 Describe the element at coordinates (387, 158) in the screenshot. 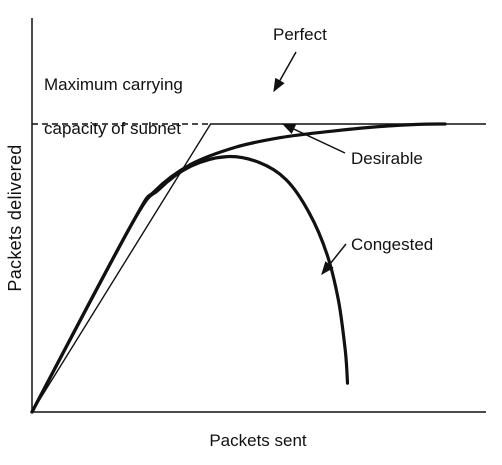

I see `annotation-desirable: Desirable` at that location.